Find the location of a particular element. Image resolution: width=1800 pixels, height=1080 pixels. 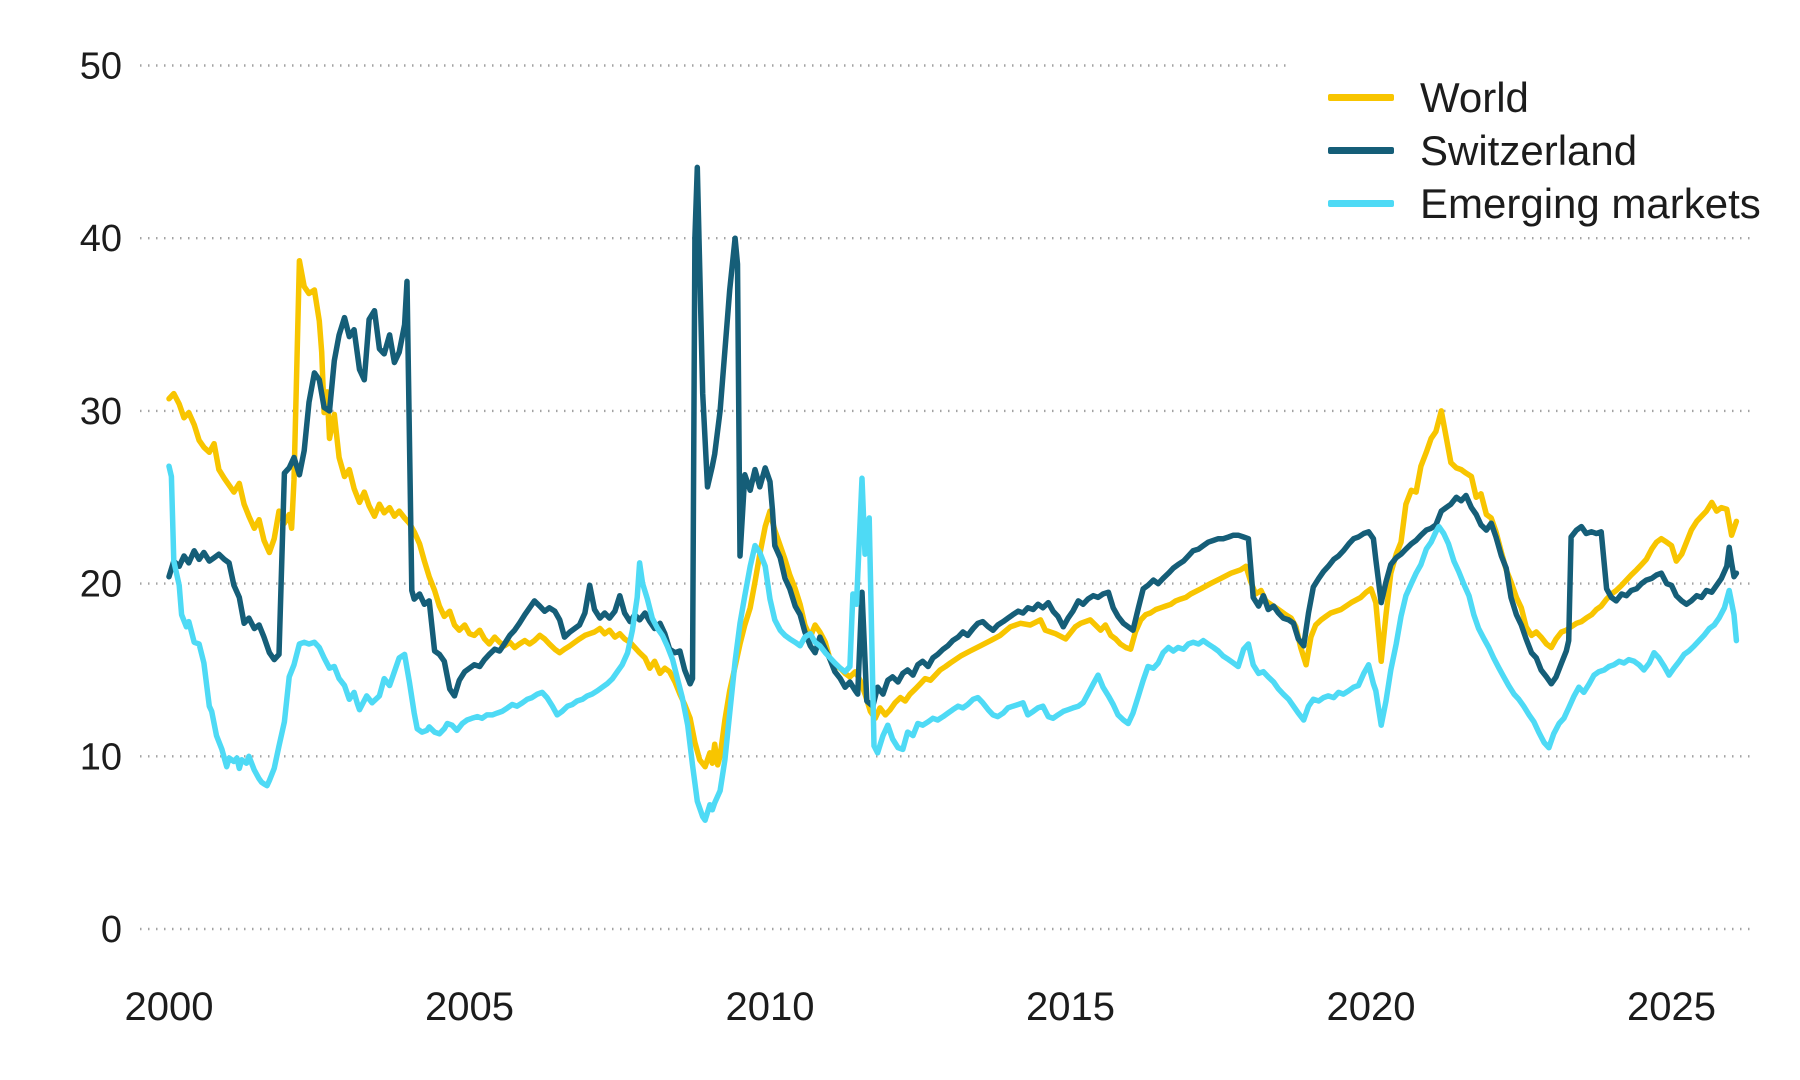

x-tick-label-2025: 2025 is located at coordinates (1671, 1007).